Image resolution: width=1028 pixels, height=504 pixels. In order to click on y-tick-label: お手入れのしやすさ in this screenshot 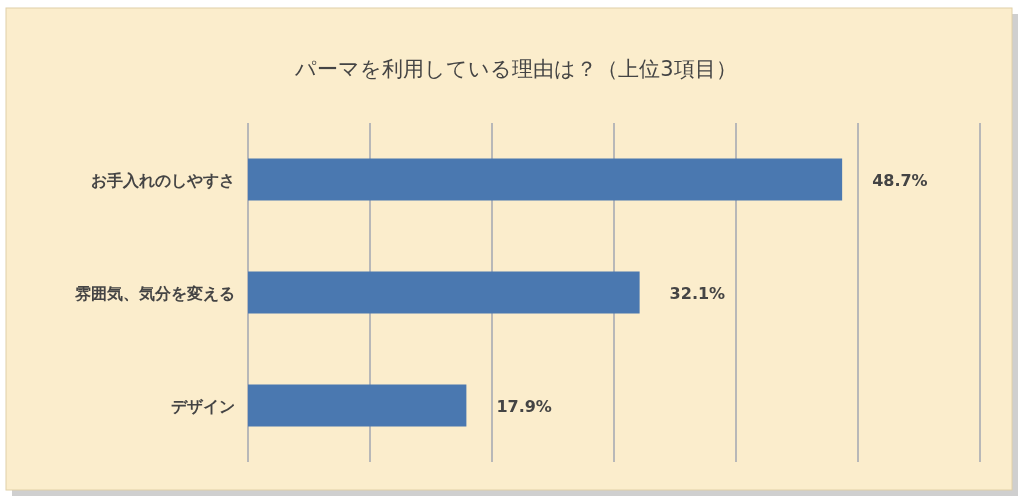, I will do `click(163, 180)`.